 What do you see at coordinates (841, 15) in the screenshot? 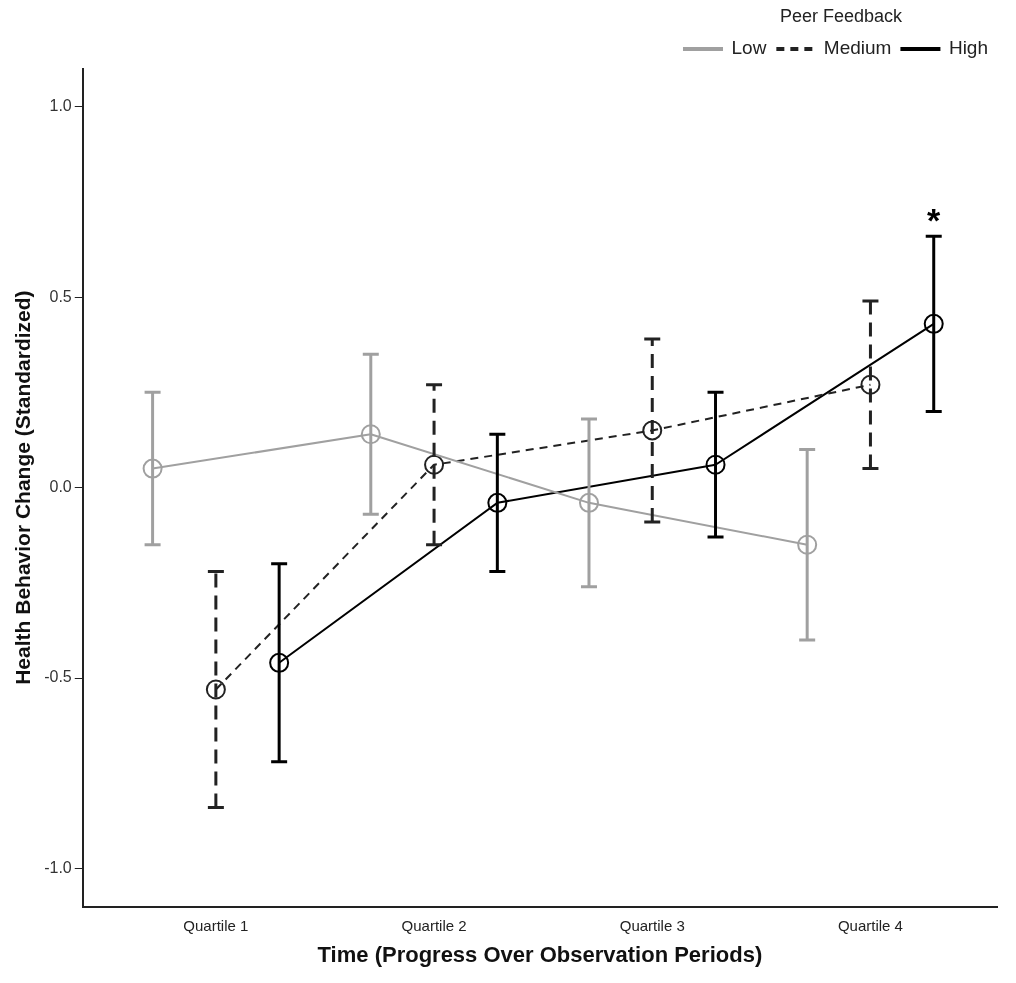
I see `legend-title: Peer Feedback` at bounding box center [841, 15].